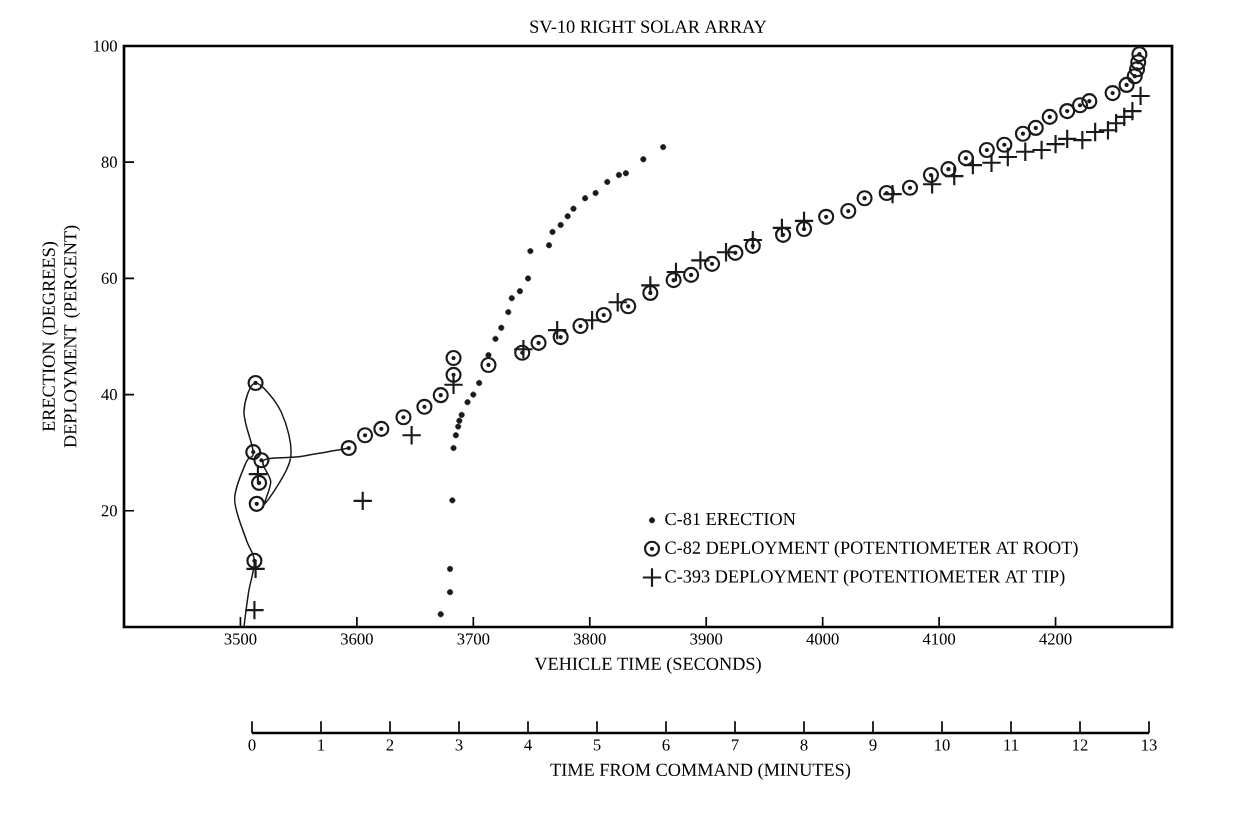 The height and width of the screenshot is (817, 1247). I want to click on x2-tick-label: 5, so click(597, 745).